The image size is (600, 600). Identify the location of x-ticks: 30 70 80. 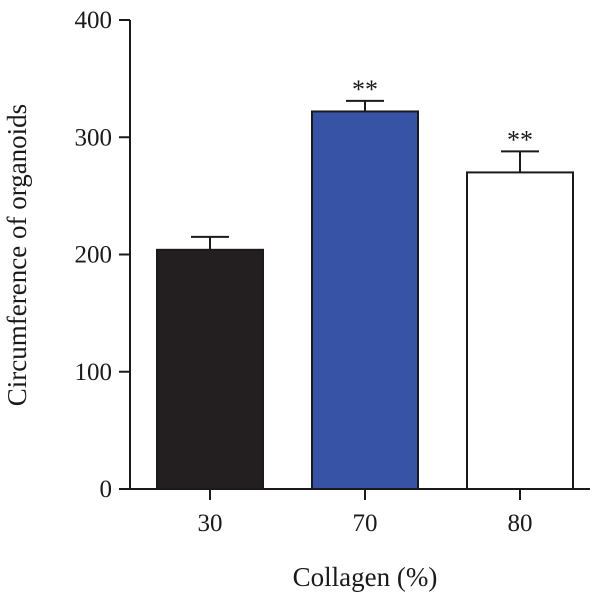
(365, 513).